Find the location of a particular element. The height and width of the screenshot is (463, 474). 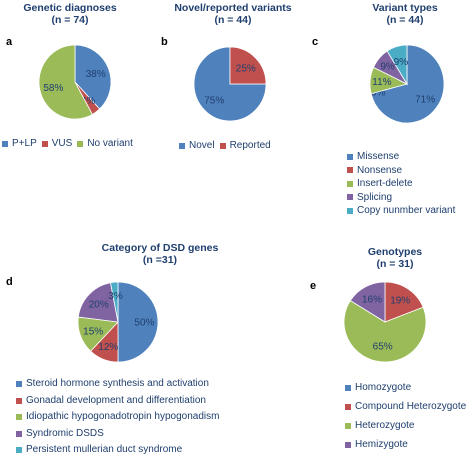

chart-b-legend-item-0: Novel is located at coordinates (197, 146).